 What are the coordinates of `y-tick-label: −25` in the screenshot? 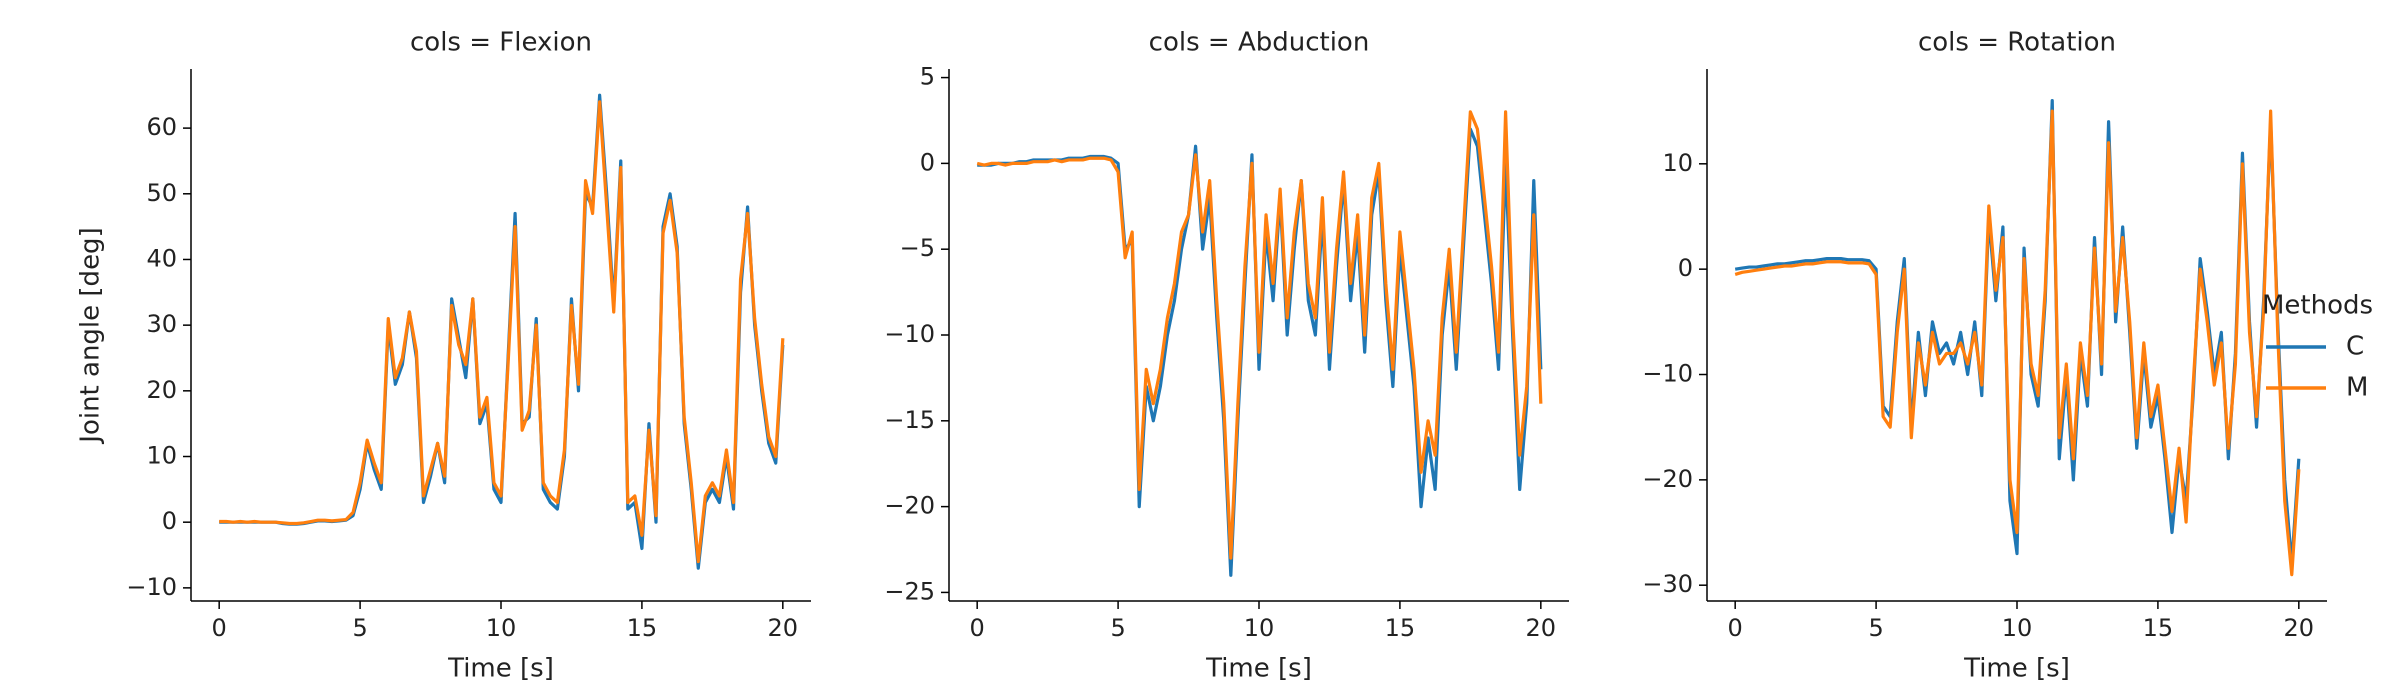 It's located at (909, 591).